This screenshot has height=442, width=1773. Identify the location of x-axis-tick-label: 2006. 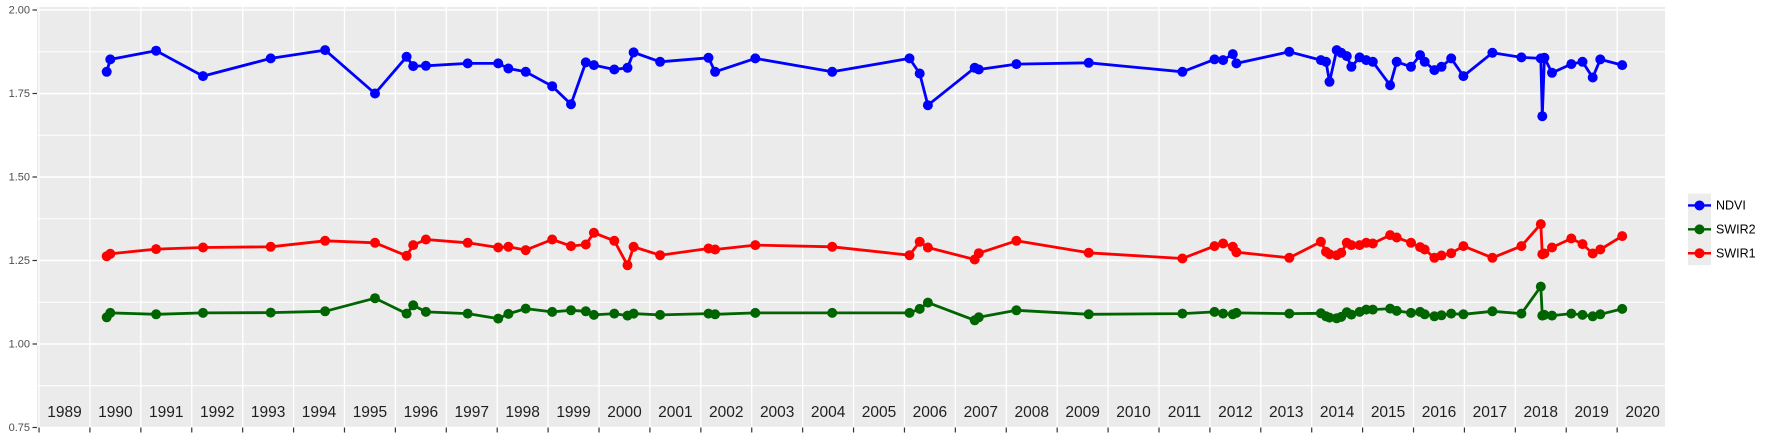
(930, 412).